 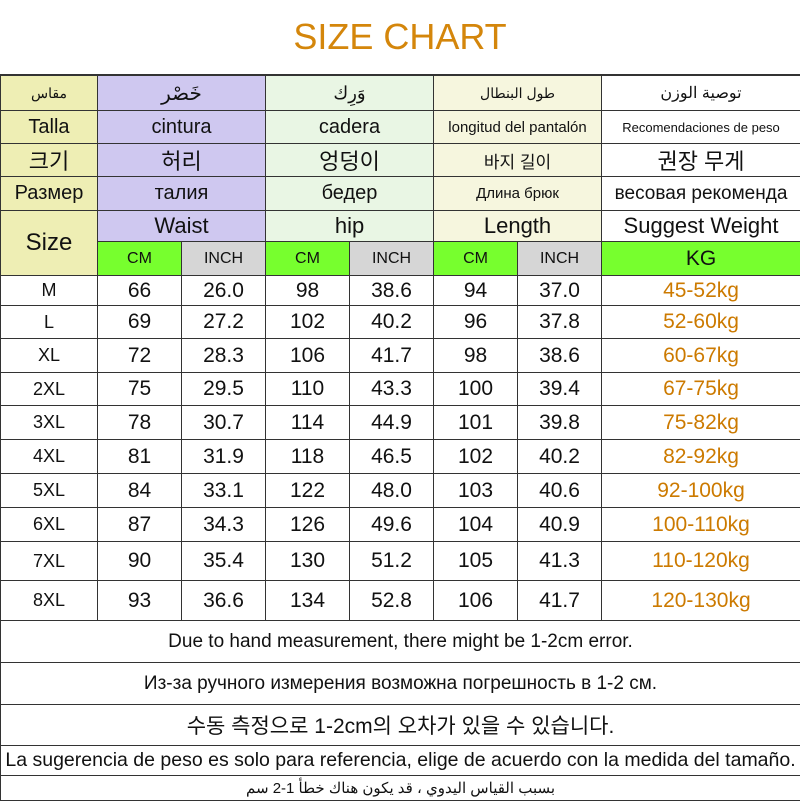 What do you see at coordinates (392, 457) in the screenshot?
I see `hip-in-cell: 46.5` at bounding box center [392, 457].